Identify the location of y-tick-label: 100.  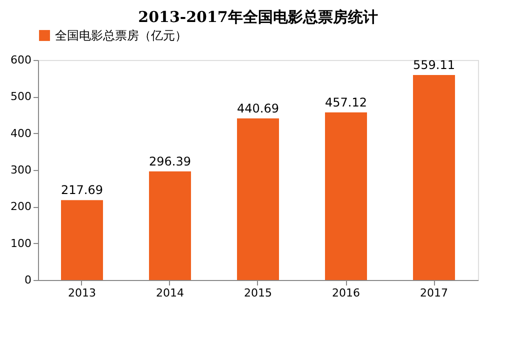
(21, 243).